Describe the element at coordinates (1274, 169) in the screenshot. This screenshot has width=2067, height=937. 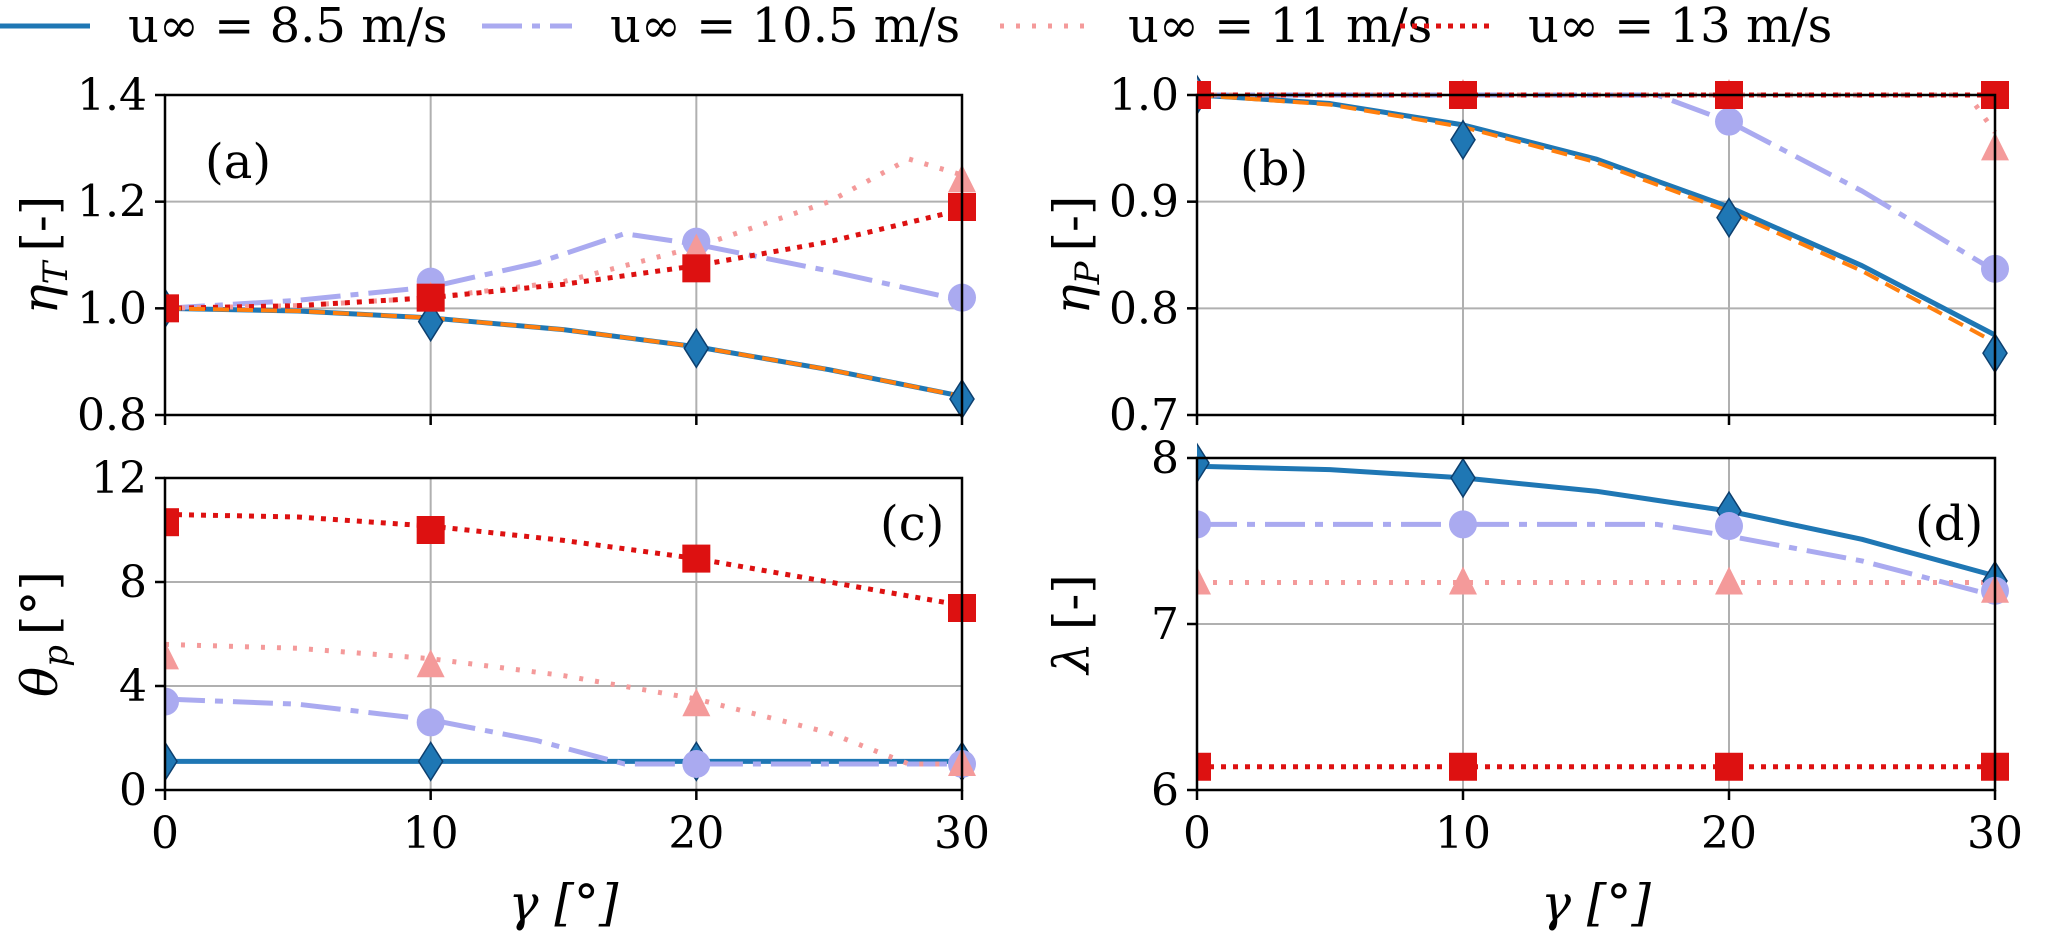
I see `panel-label: (b)` at that location.